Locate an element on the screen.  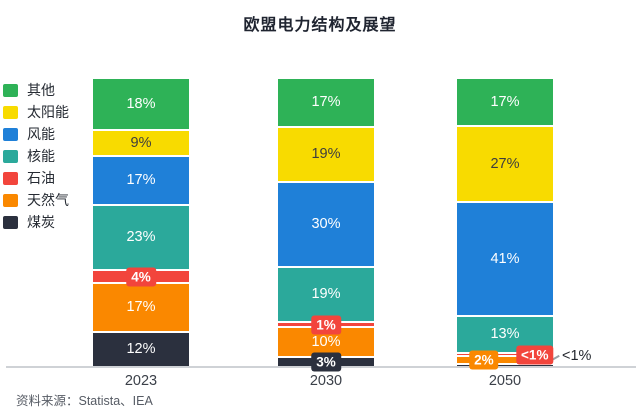
bar-segment: 30% is located at coordinates (326, 225).